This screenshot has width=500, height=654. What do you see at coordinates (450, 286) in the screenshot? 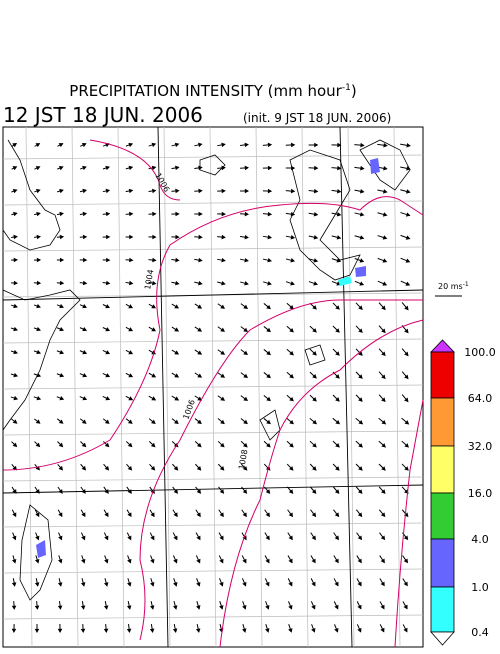
I see `vector-scale-text: 20 ms` at bounding box center [450, 286].